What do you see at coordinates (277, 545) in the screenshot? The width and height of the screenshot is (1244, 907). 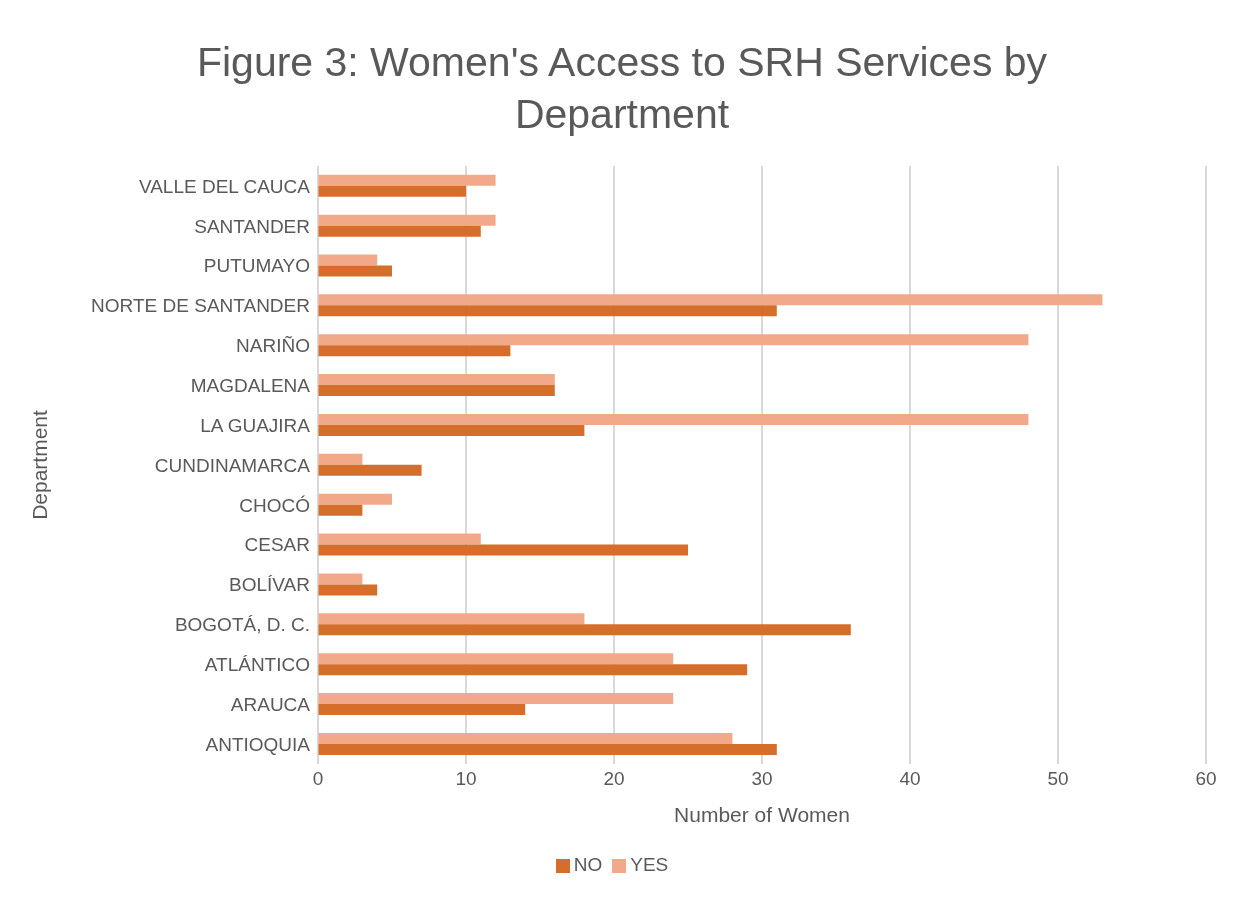 I see `y-tick-label: CESAR` at bounding box center [277, 545].